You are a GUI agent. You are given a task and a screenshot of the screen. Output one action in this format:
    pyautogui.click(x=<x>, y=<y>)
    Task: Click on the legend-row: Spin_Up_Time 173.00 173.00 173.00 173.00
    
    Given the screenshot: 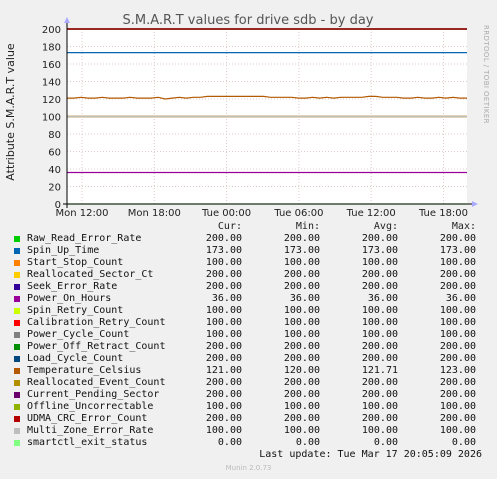 What is the action you would take?
    pyautogui.click(x=248, y=251)
    